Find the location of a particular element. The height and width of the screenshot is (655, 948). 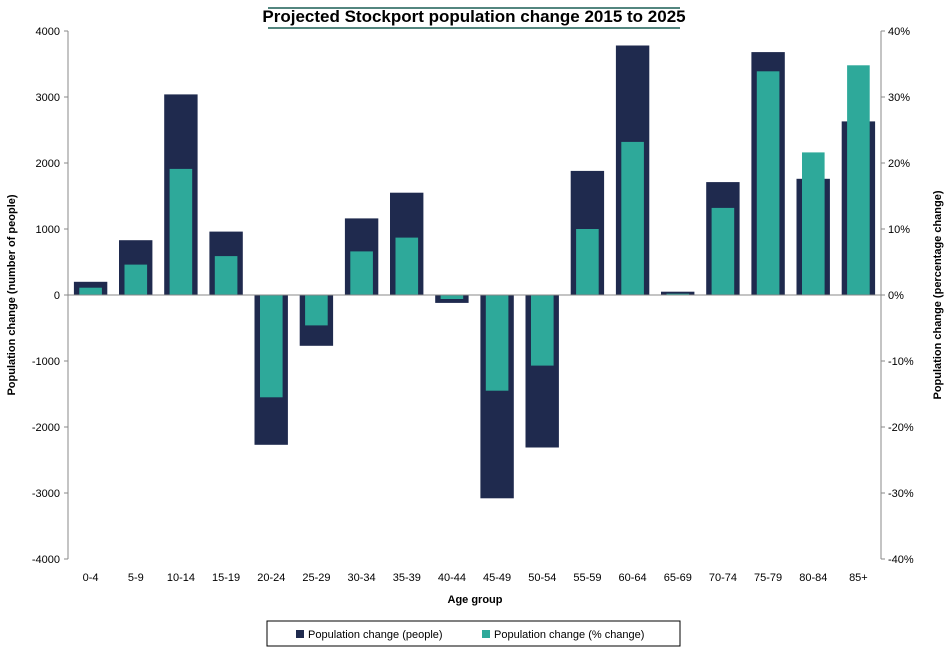

x-tick-label: 40-44 is located at coordinates (452, 578).